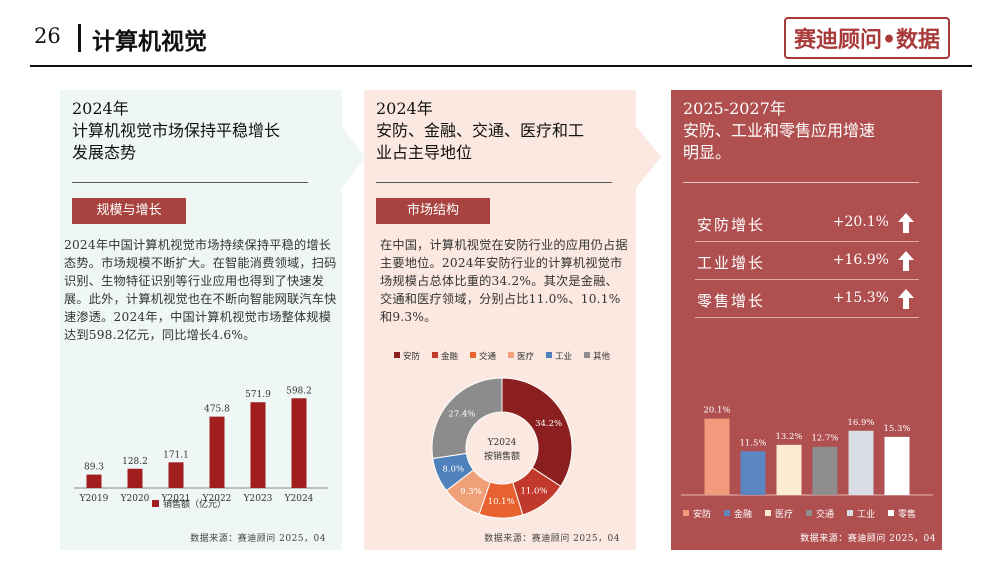 The width and height of the screenshot is (1000, 563). What do you see at coordinates (731, 263) in the screenshot?
I see `growth-label: 工业增长` at bounding box center [731, 263].